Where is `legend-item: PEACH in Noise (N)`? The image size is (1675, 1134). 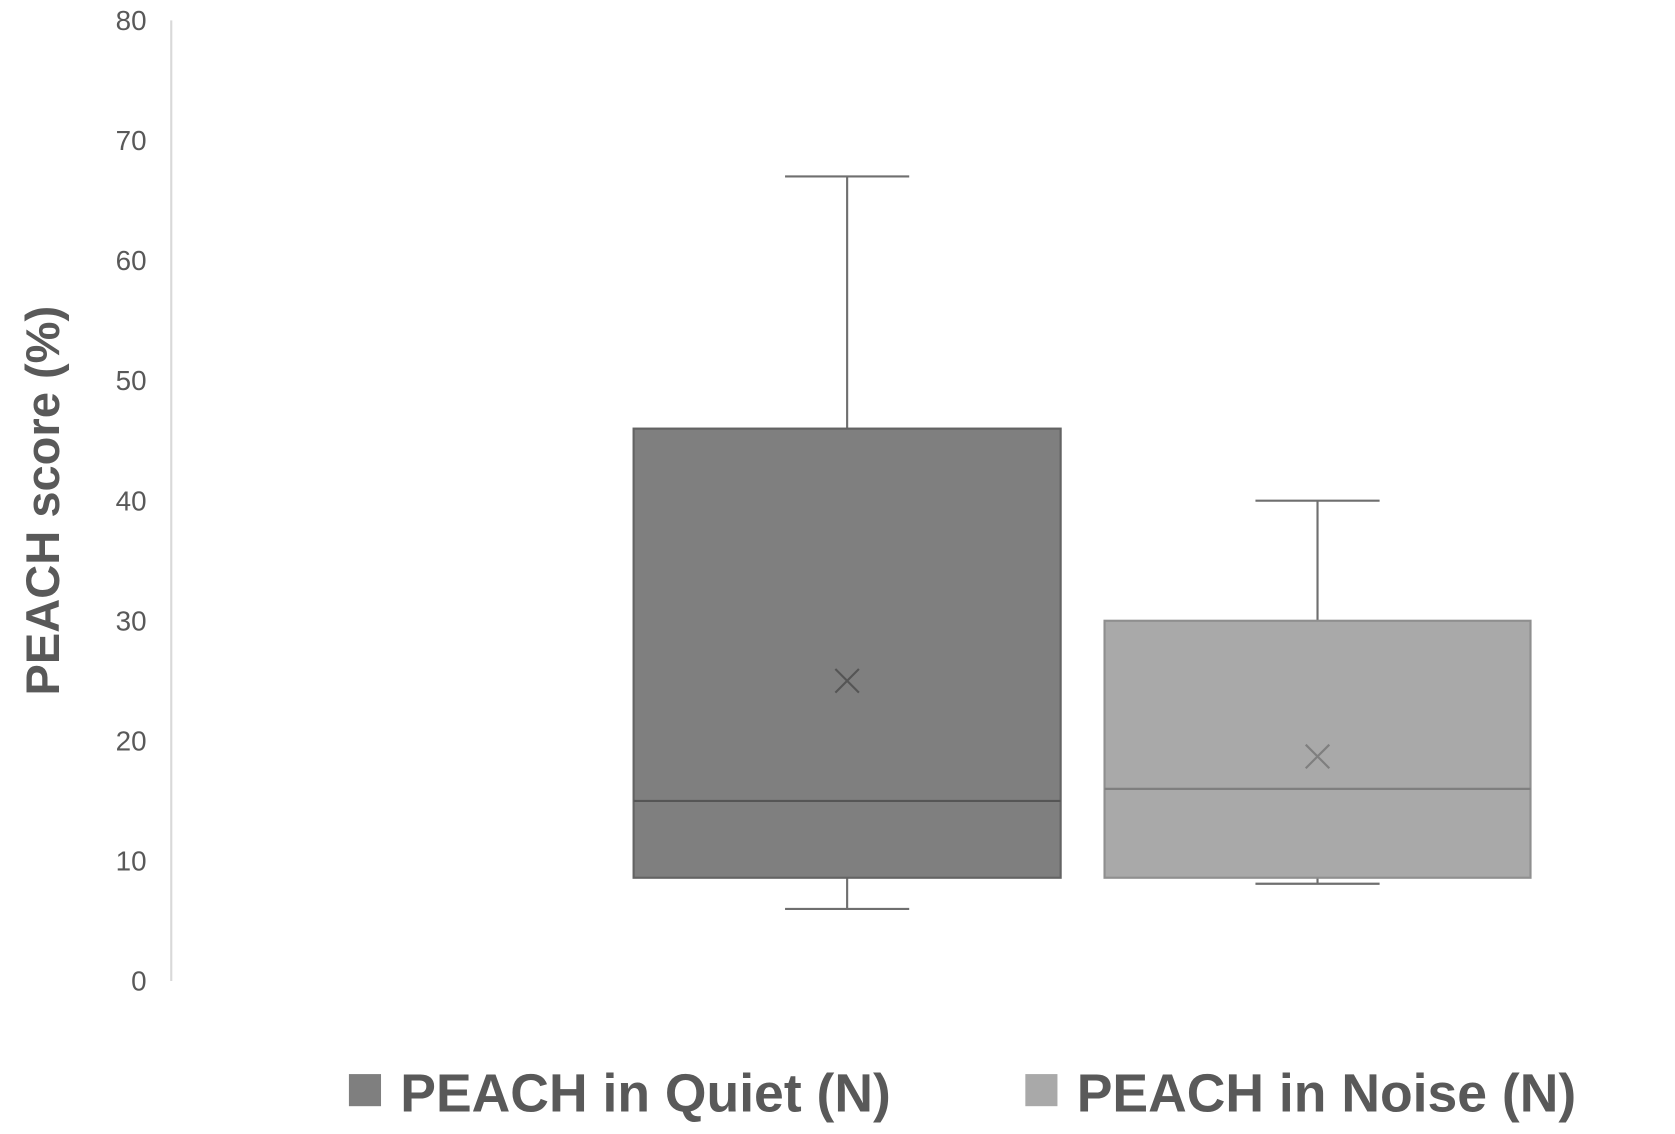
legend-item: PEACH in Noise (N) is located at coordinates (1300, 1094).